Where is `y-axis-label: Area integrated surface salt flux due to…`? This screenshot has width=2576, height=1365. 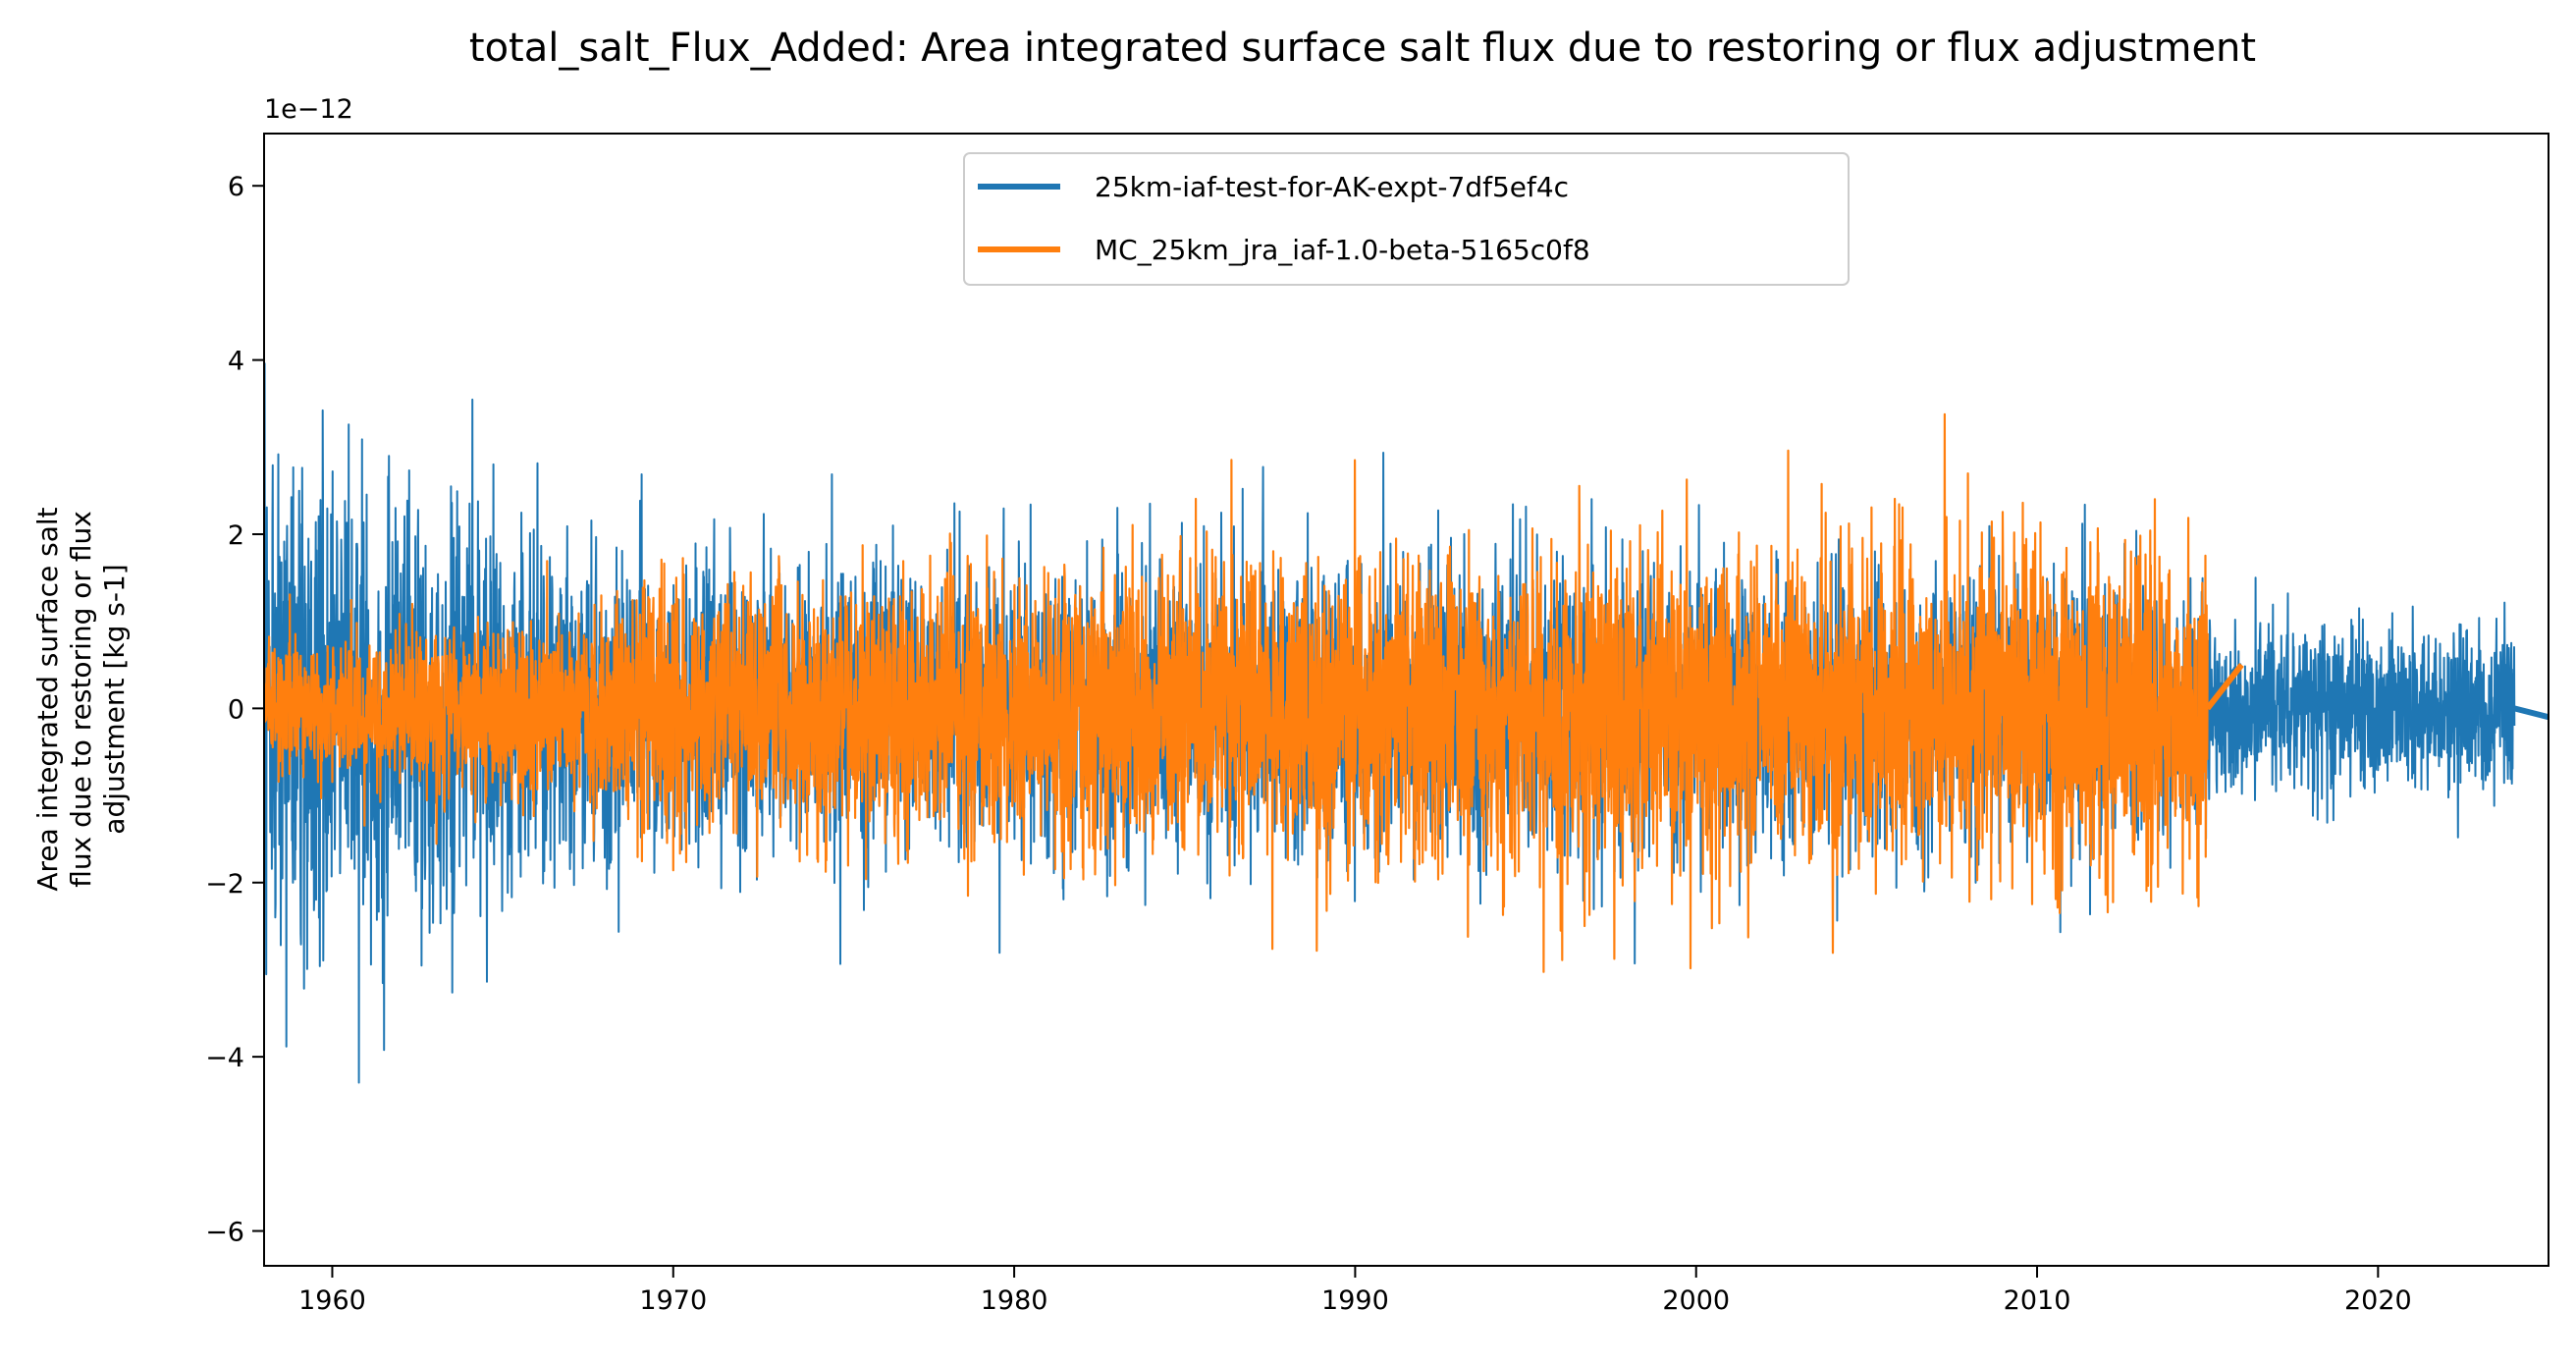 y-axis-label: Area integrated surface salt flux due to… is located at coordinates (81, 699).